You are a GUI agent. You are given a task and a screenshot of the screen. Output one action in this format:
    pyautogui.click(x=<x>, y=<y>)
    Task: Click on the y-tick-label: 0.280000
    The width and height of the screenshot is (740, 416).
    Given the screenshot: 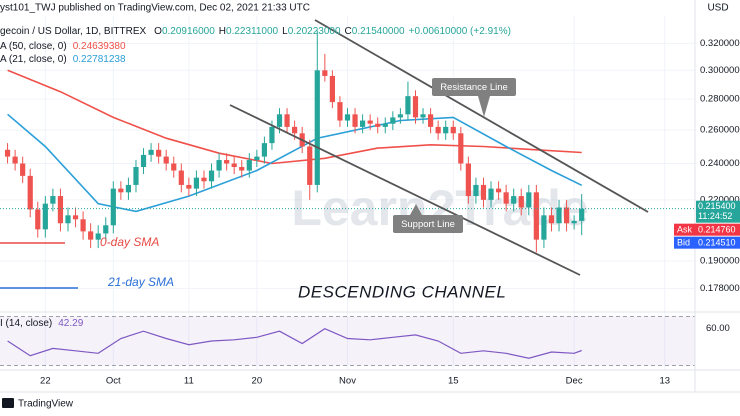 What is the action you would take?
    pyautogui.click(x=720, y=99)
    